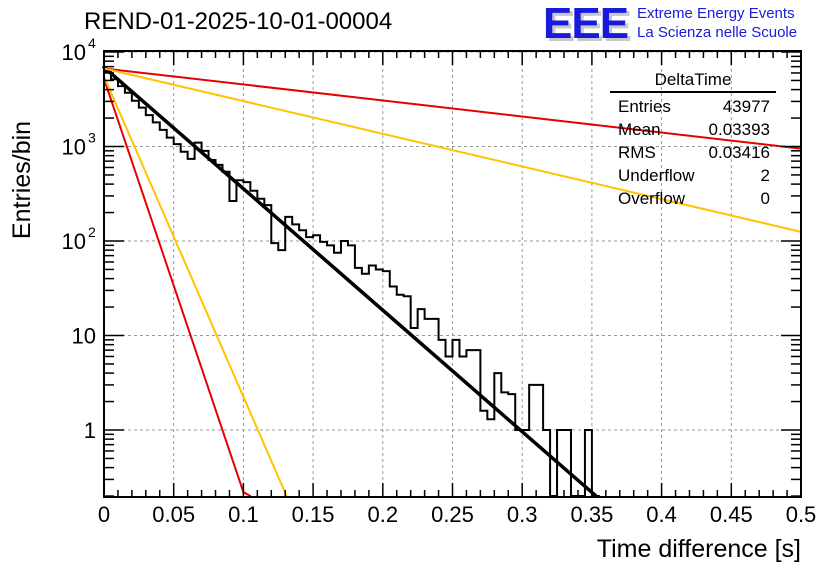  Describe the element at coordinates (801, 514) in the screenshot. I see `x-tick-label: 0.5` at that location.